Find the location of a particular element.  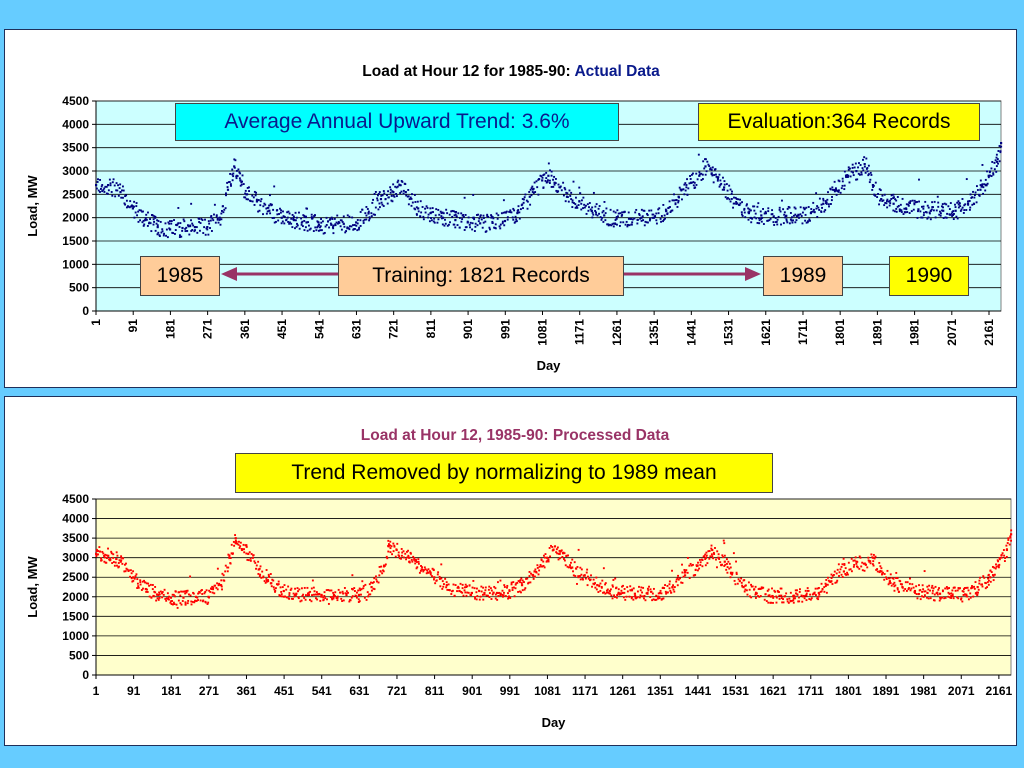

chart-title-accent: Actual Data is located at coordinates (617, 71).